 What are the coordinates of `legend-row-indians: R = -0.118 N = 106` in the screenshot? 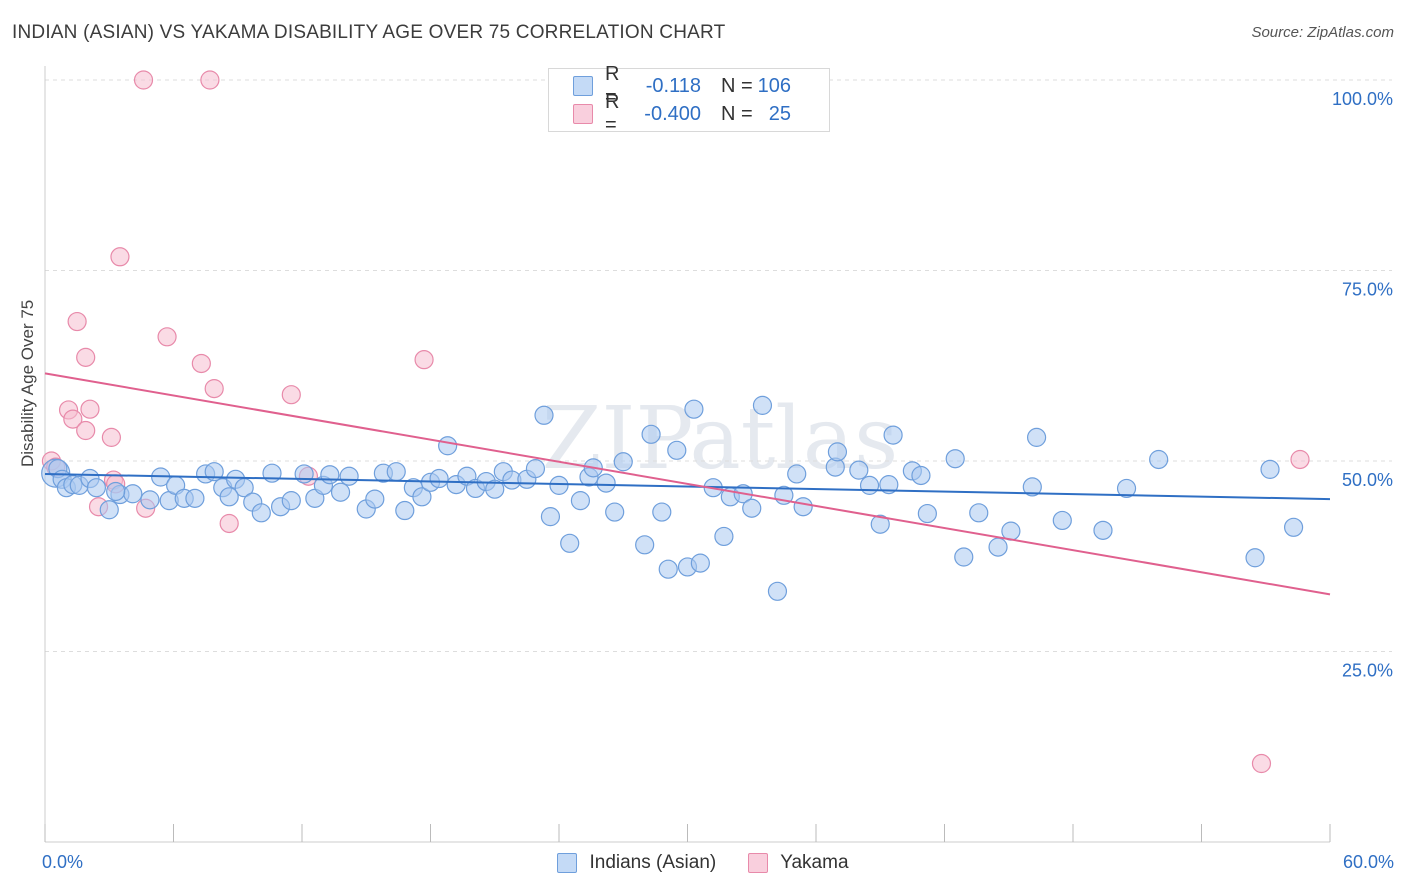 It's located at (682, 85).